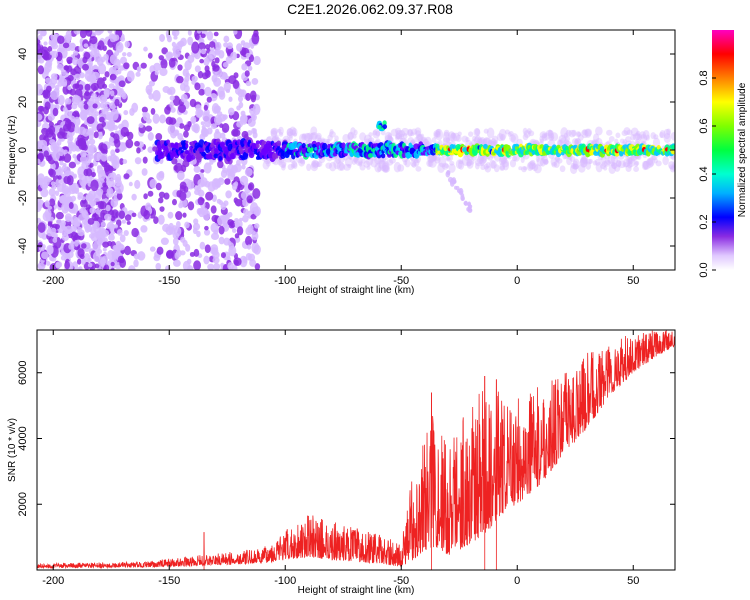 Image resolution: width=750 pixels, height=600 pixels. Describe the element at coordinates (370, 9) in the screenshot. I see `figure-title: C2E1.2026.062.09.37.R08` at that location.